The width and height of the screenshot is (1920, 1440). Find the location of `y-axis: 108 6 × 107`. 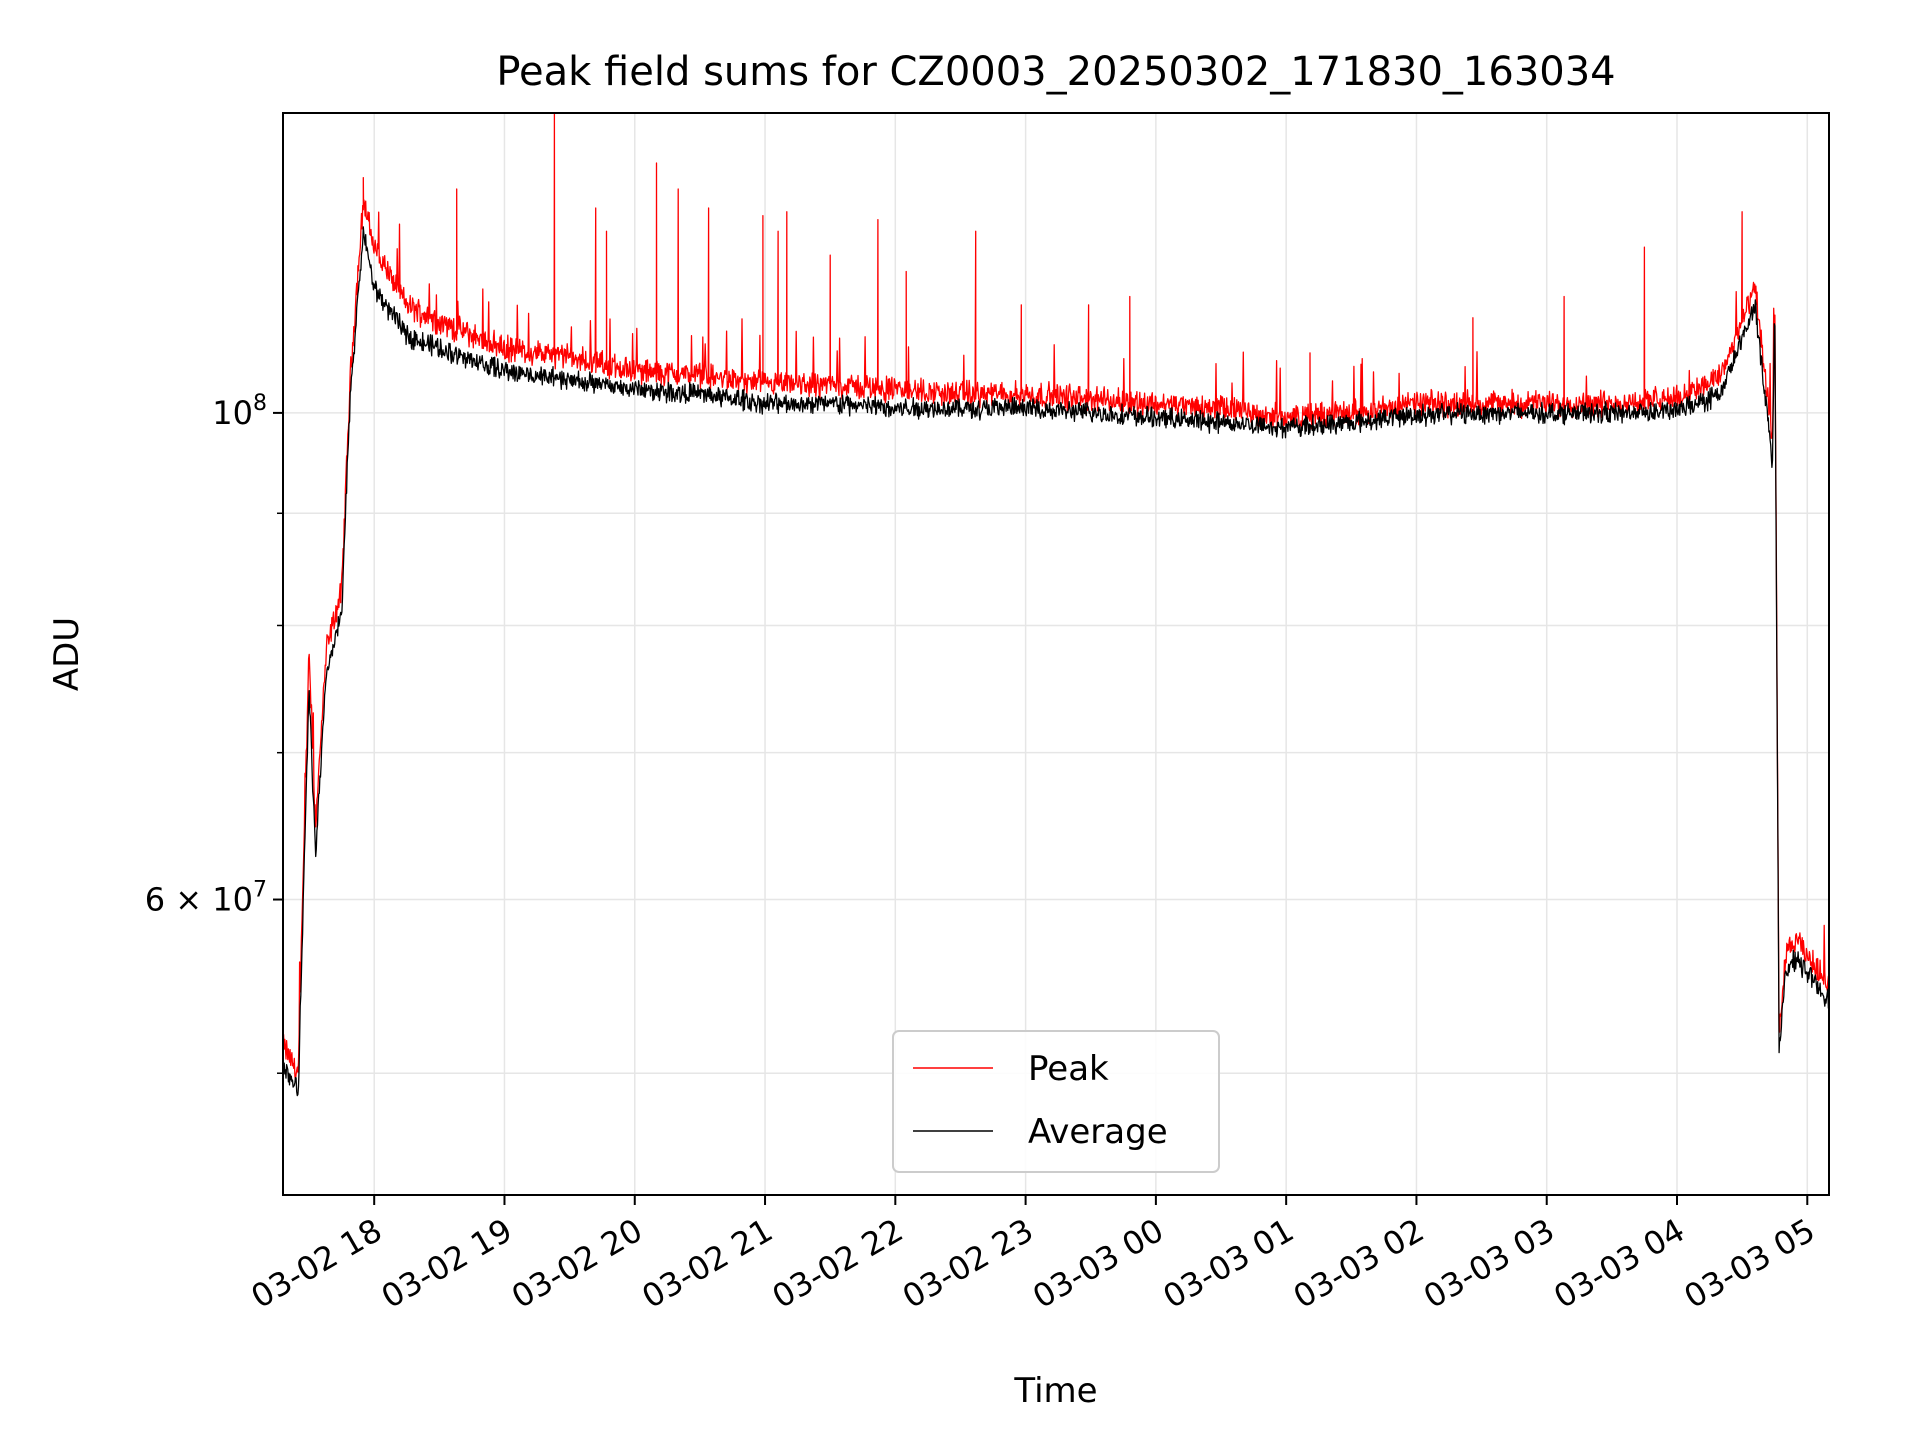

y-axis: 108 6 × 107 is located at coordinates (214, 732).